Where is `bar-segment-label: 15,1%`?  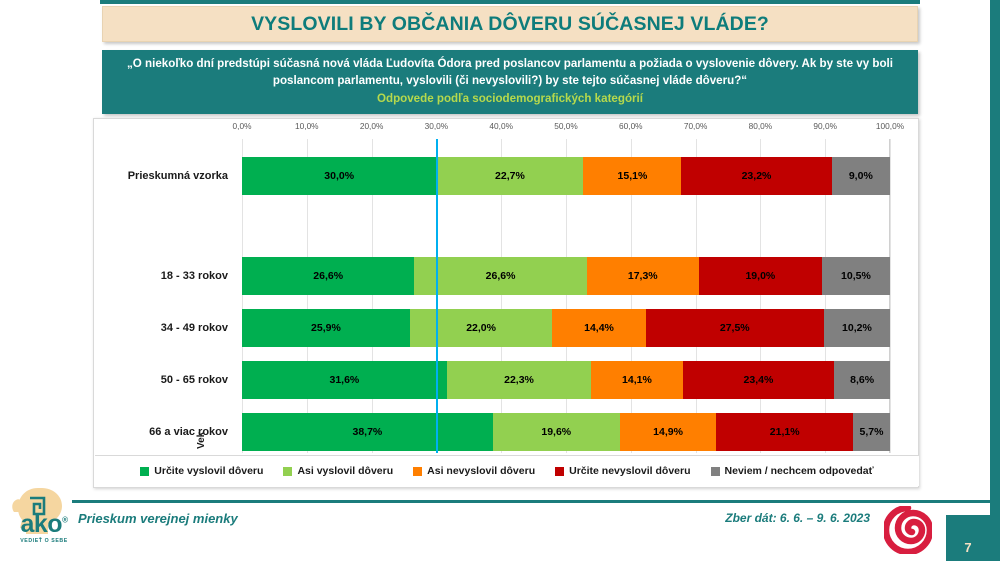
bar-segment-label: 15,1% is located at coordinates (632, 176).